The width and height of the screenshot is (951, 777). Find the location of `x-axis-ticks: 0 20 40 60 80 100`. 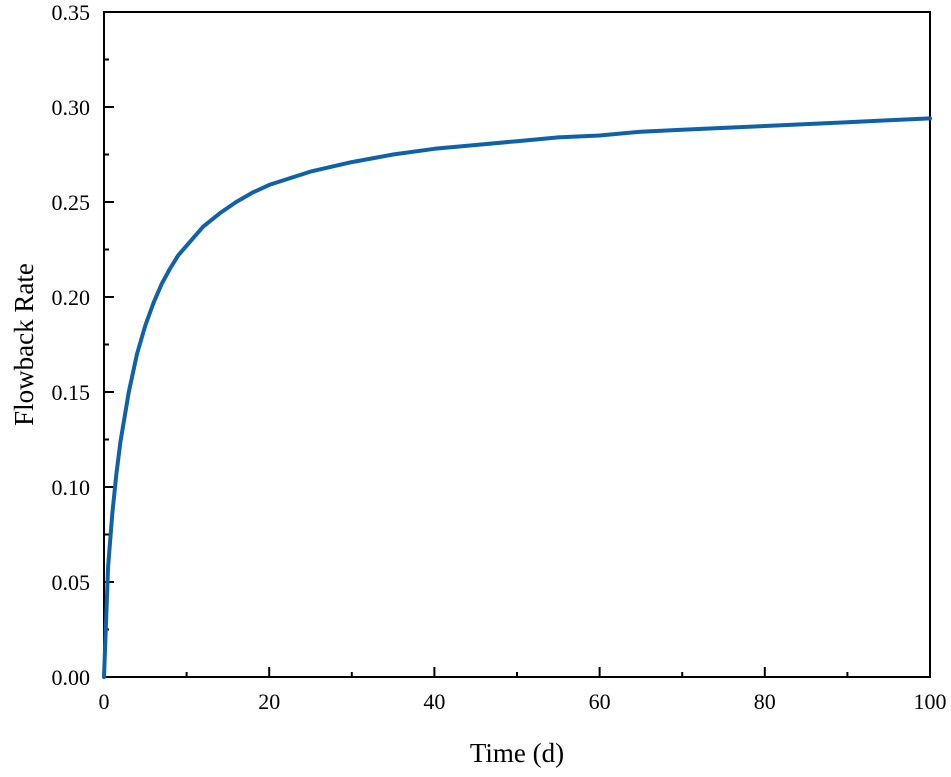

x-axis-ticks: 0 20 40 60 80 100 is located at coordinates (523, 690).